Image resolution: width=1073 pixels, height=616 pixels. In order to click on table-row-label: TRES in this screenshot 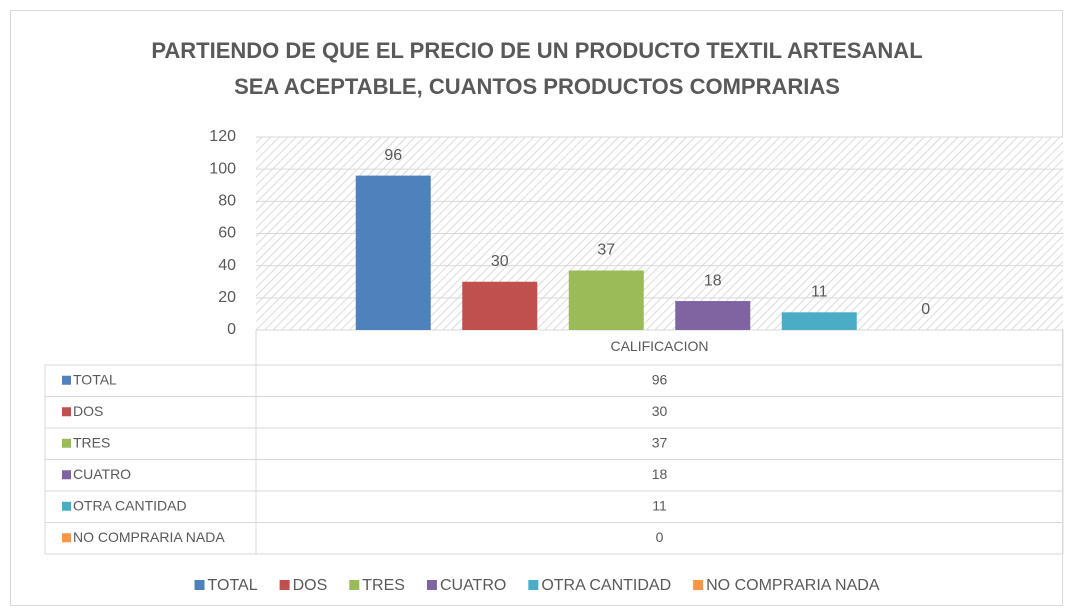, I will do `click(91, 442)`.